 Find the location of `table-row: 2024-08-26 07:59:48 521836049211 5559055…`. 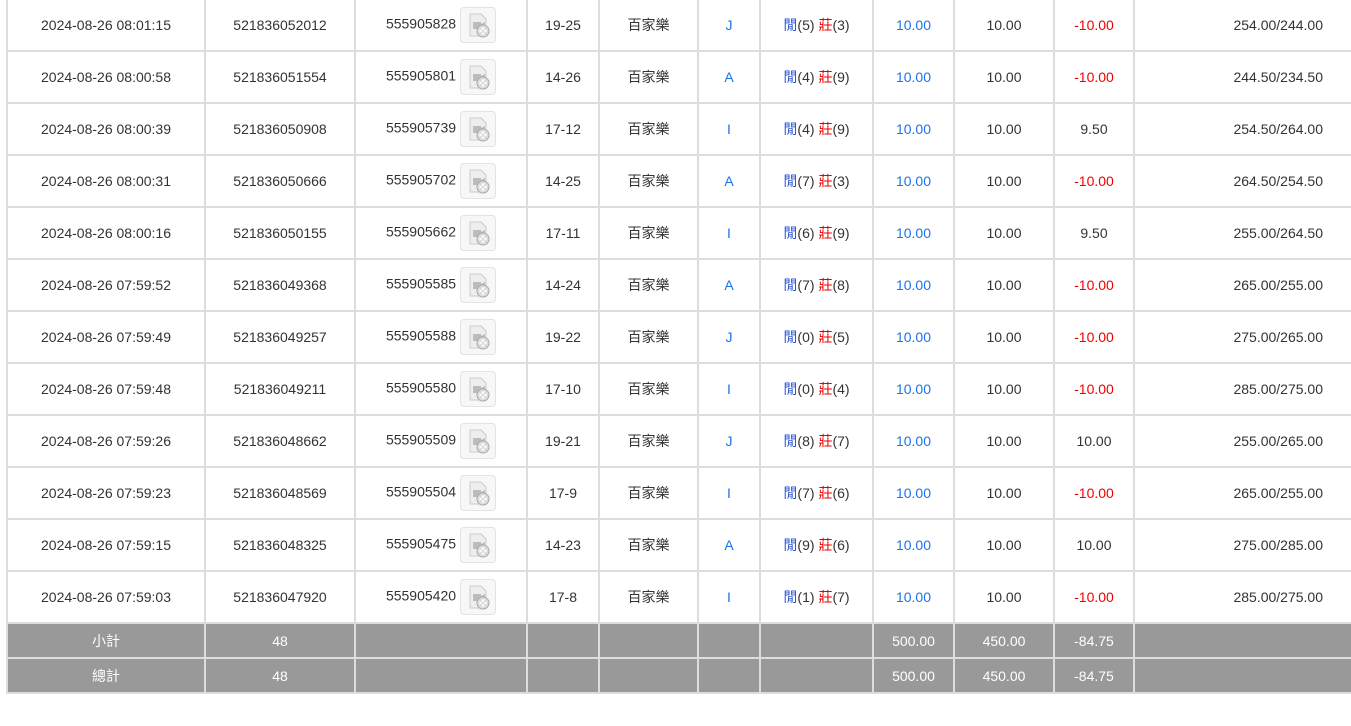

table-row: 2024-08-26 07:59:48 521836049211 5559055… is located at coordinates (678, 389).